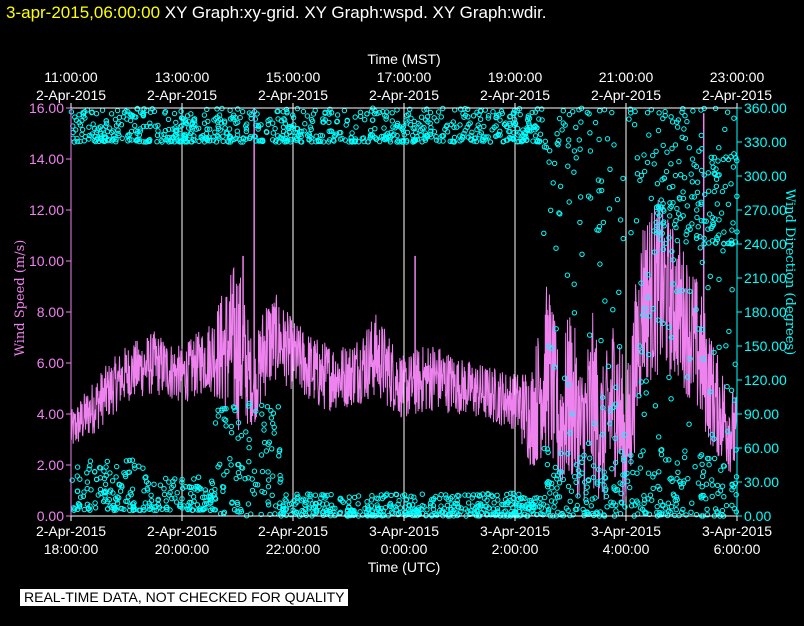 This screenshot has width=804, height=626. Describe the element at coordinates (20, 298) in the screenshot. I see `left-axis-title: Wind Speed (m/s)` at that location.